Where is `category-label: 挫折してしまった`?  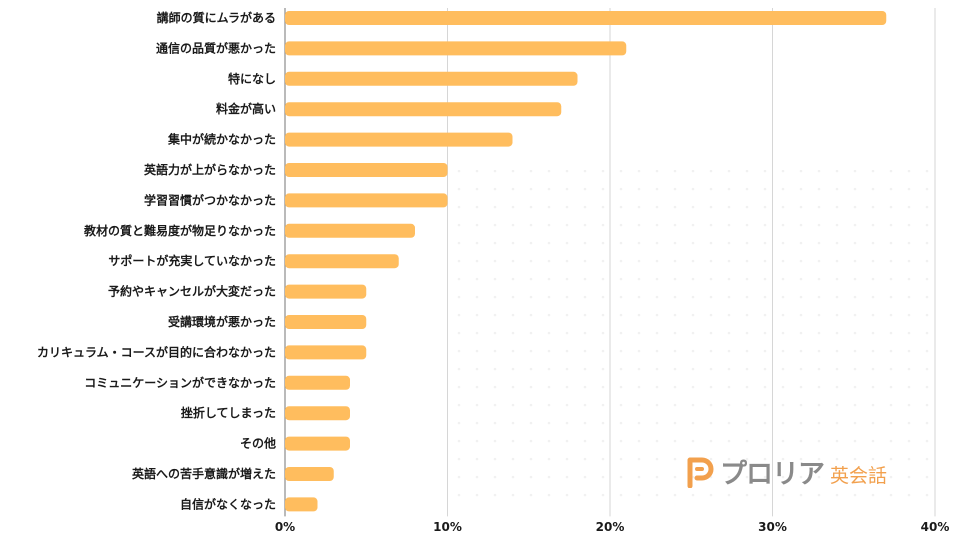 category-label: 挫折してしまった is located at coordinates (228, 412).